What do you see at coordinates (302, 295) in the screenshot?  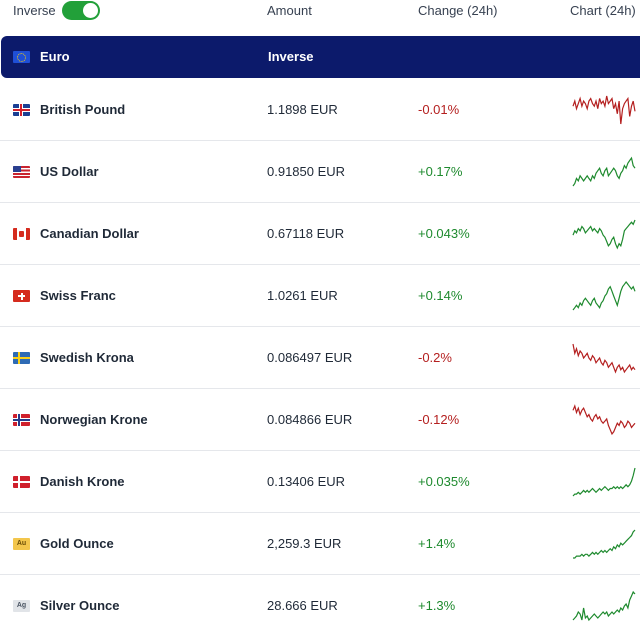 I see `currency-amount: 1.0261 EUR` at bounding box center [302, 295].